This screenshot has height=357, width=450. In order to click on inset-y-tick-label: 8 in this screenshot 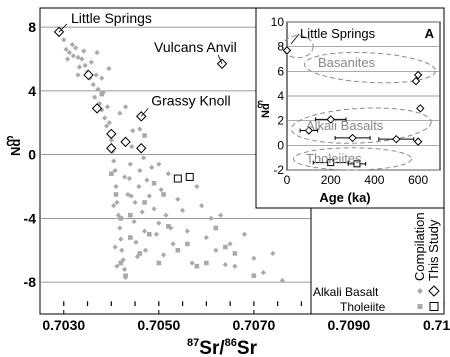, I will do `click(280, 47)`.